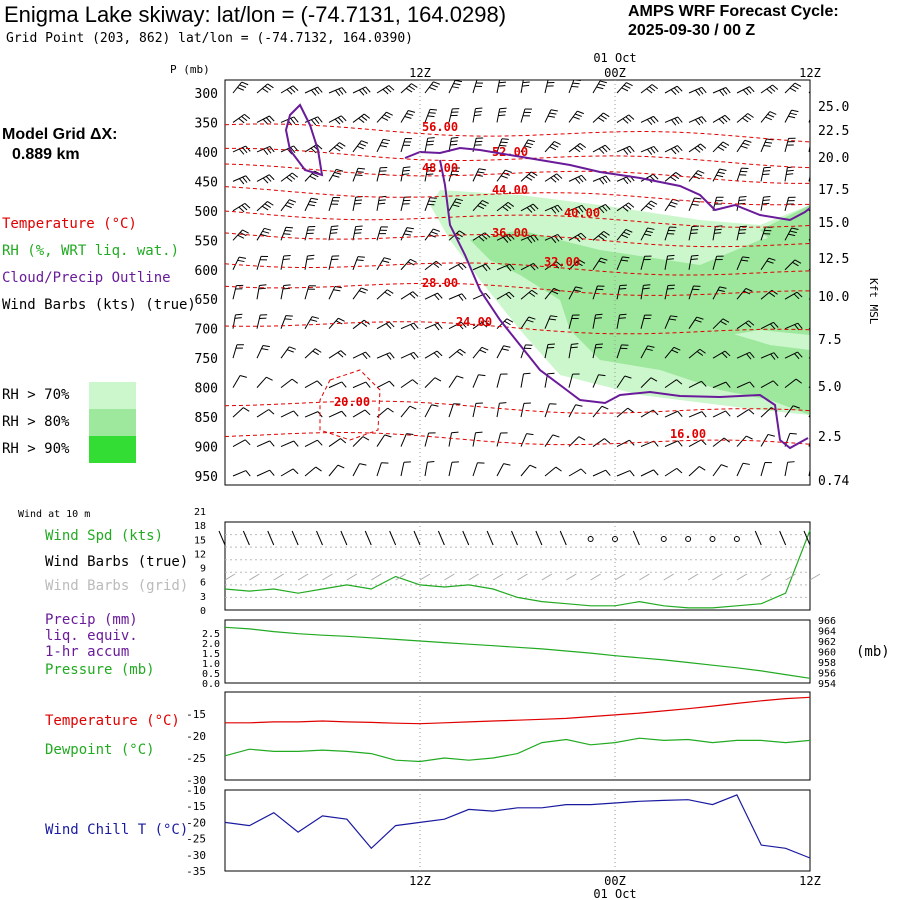  Describe the element at coordinates (827, 653) in the screenshot. I see `pressure-tick: 960` at that location.